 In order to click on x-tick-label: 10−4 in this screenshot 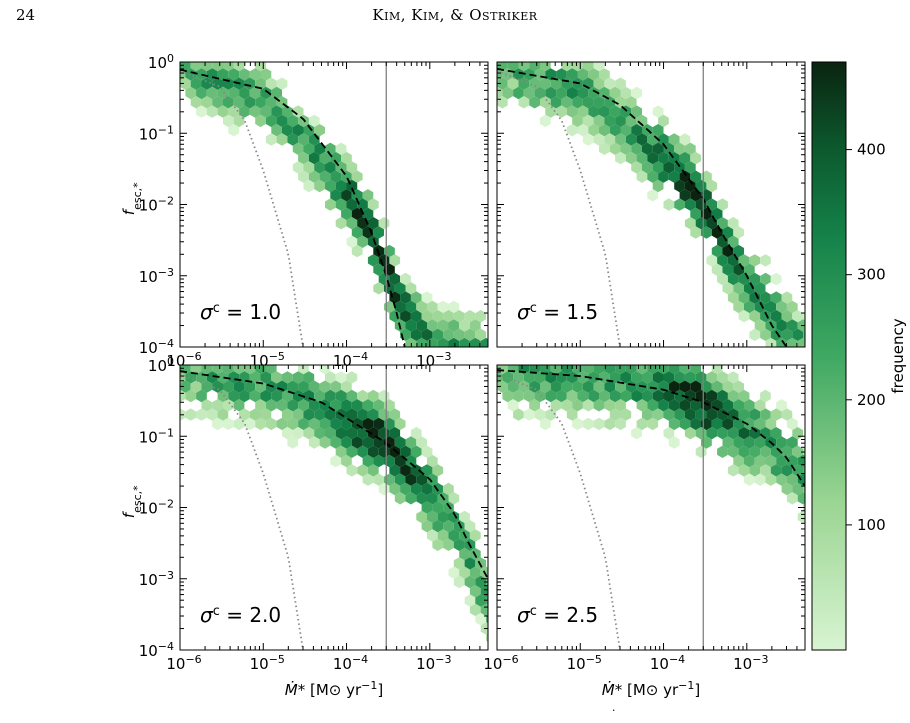, I will do `click(350, 663)`.